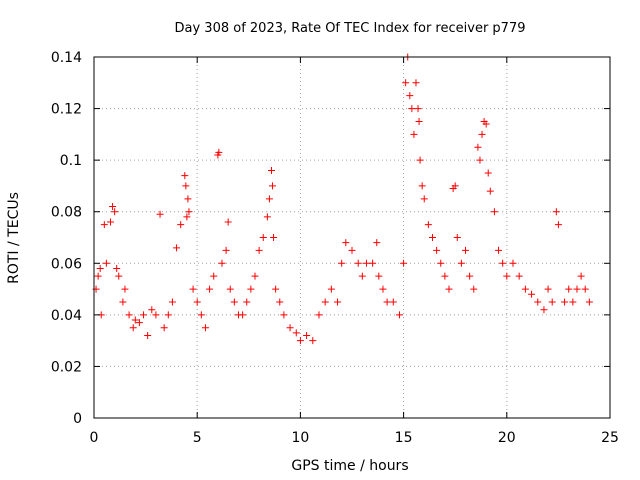  What do you see at coordinates (354, 438) in the screenshot?
I see `x-tick-labels: 0 5 10 15 20 25` at bounding box center [354, 438].